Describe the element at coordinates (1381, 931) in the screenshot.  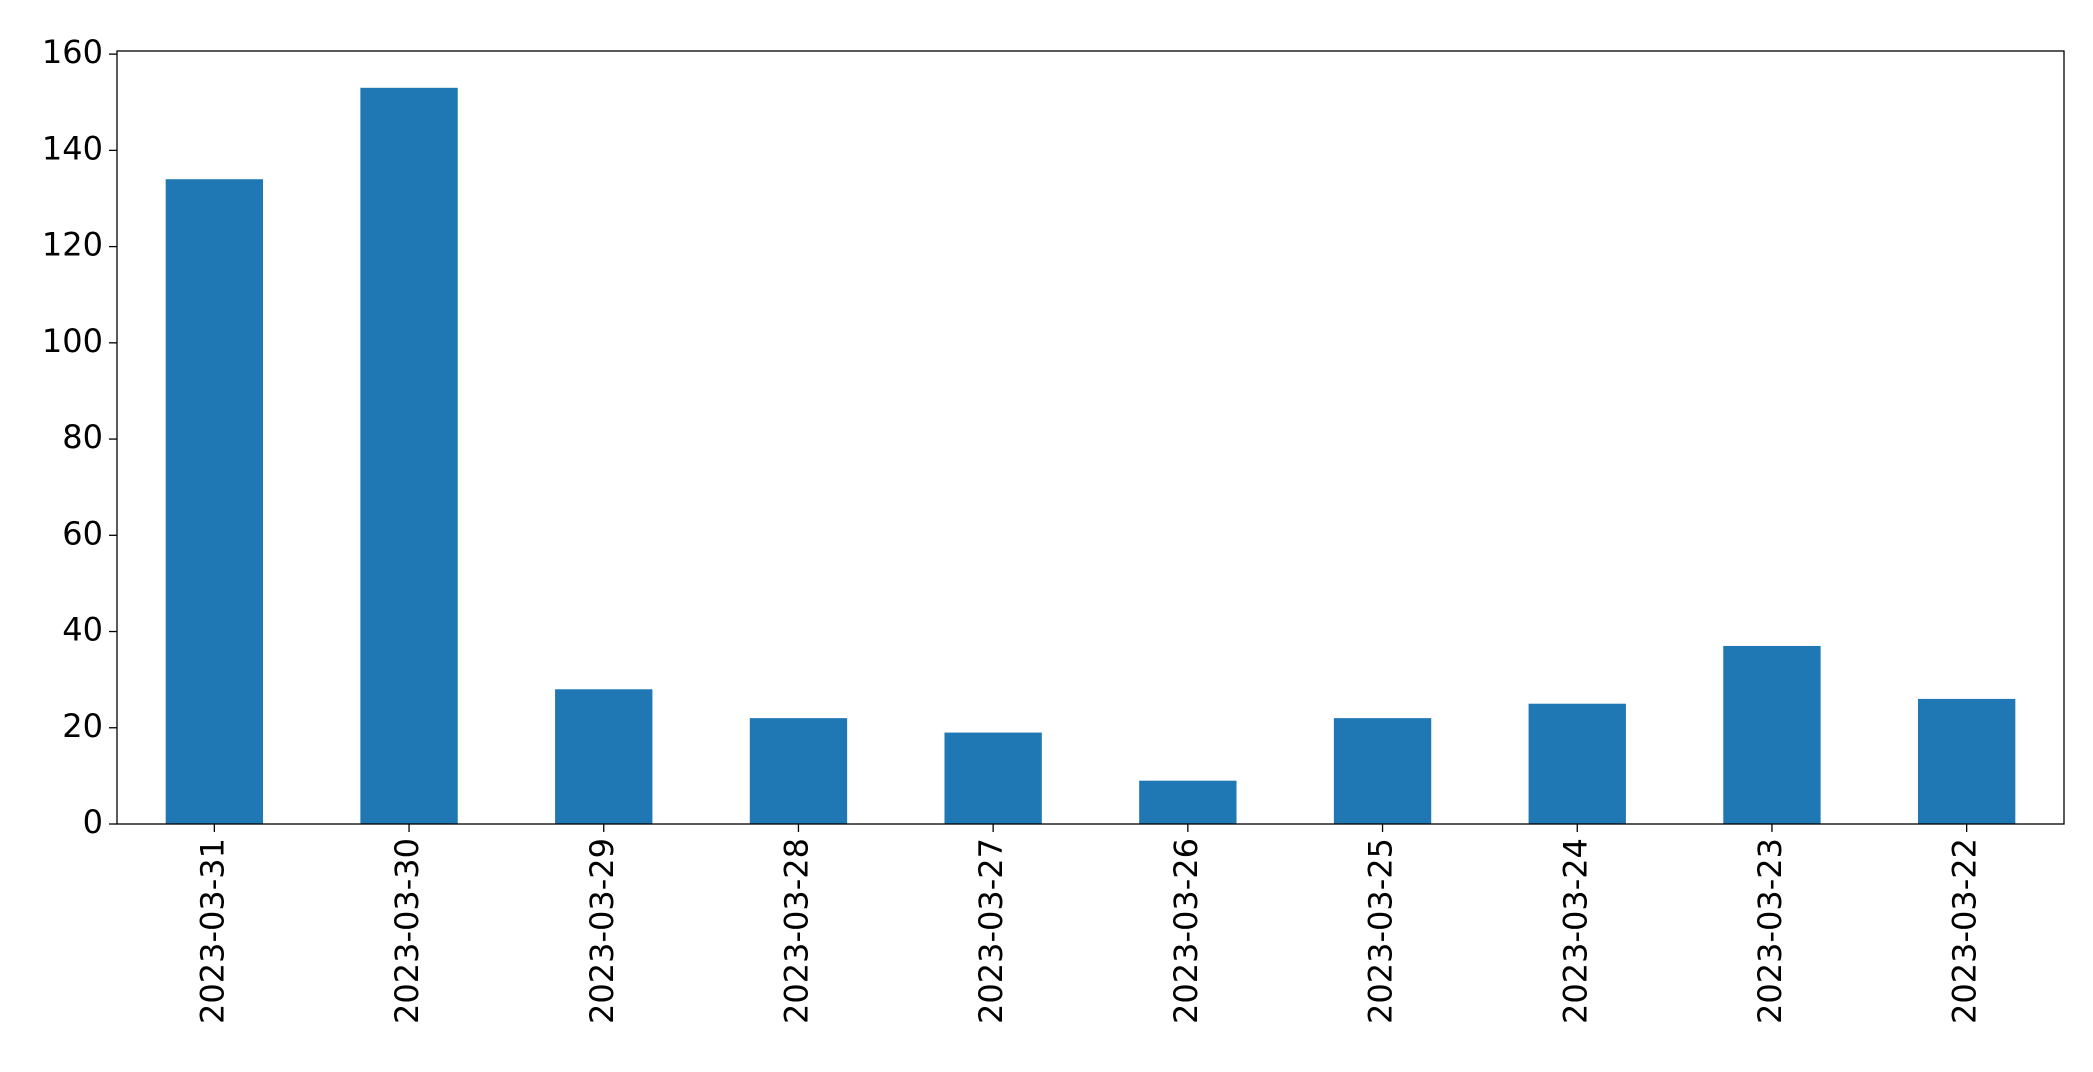
I see `x-tick-label: 2023-03-25` at that location.